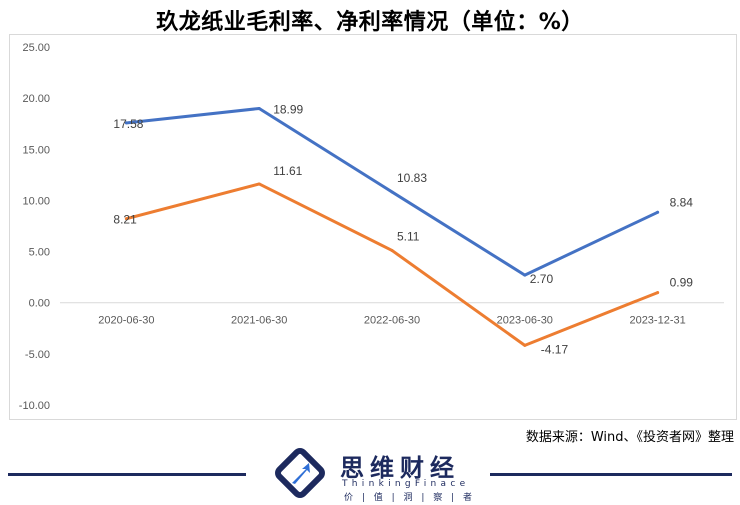 The image size is (740, 505). I want to click on data-label: 0.99, so click(682, 283).